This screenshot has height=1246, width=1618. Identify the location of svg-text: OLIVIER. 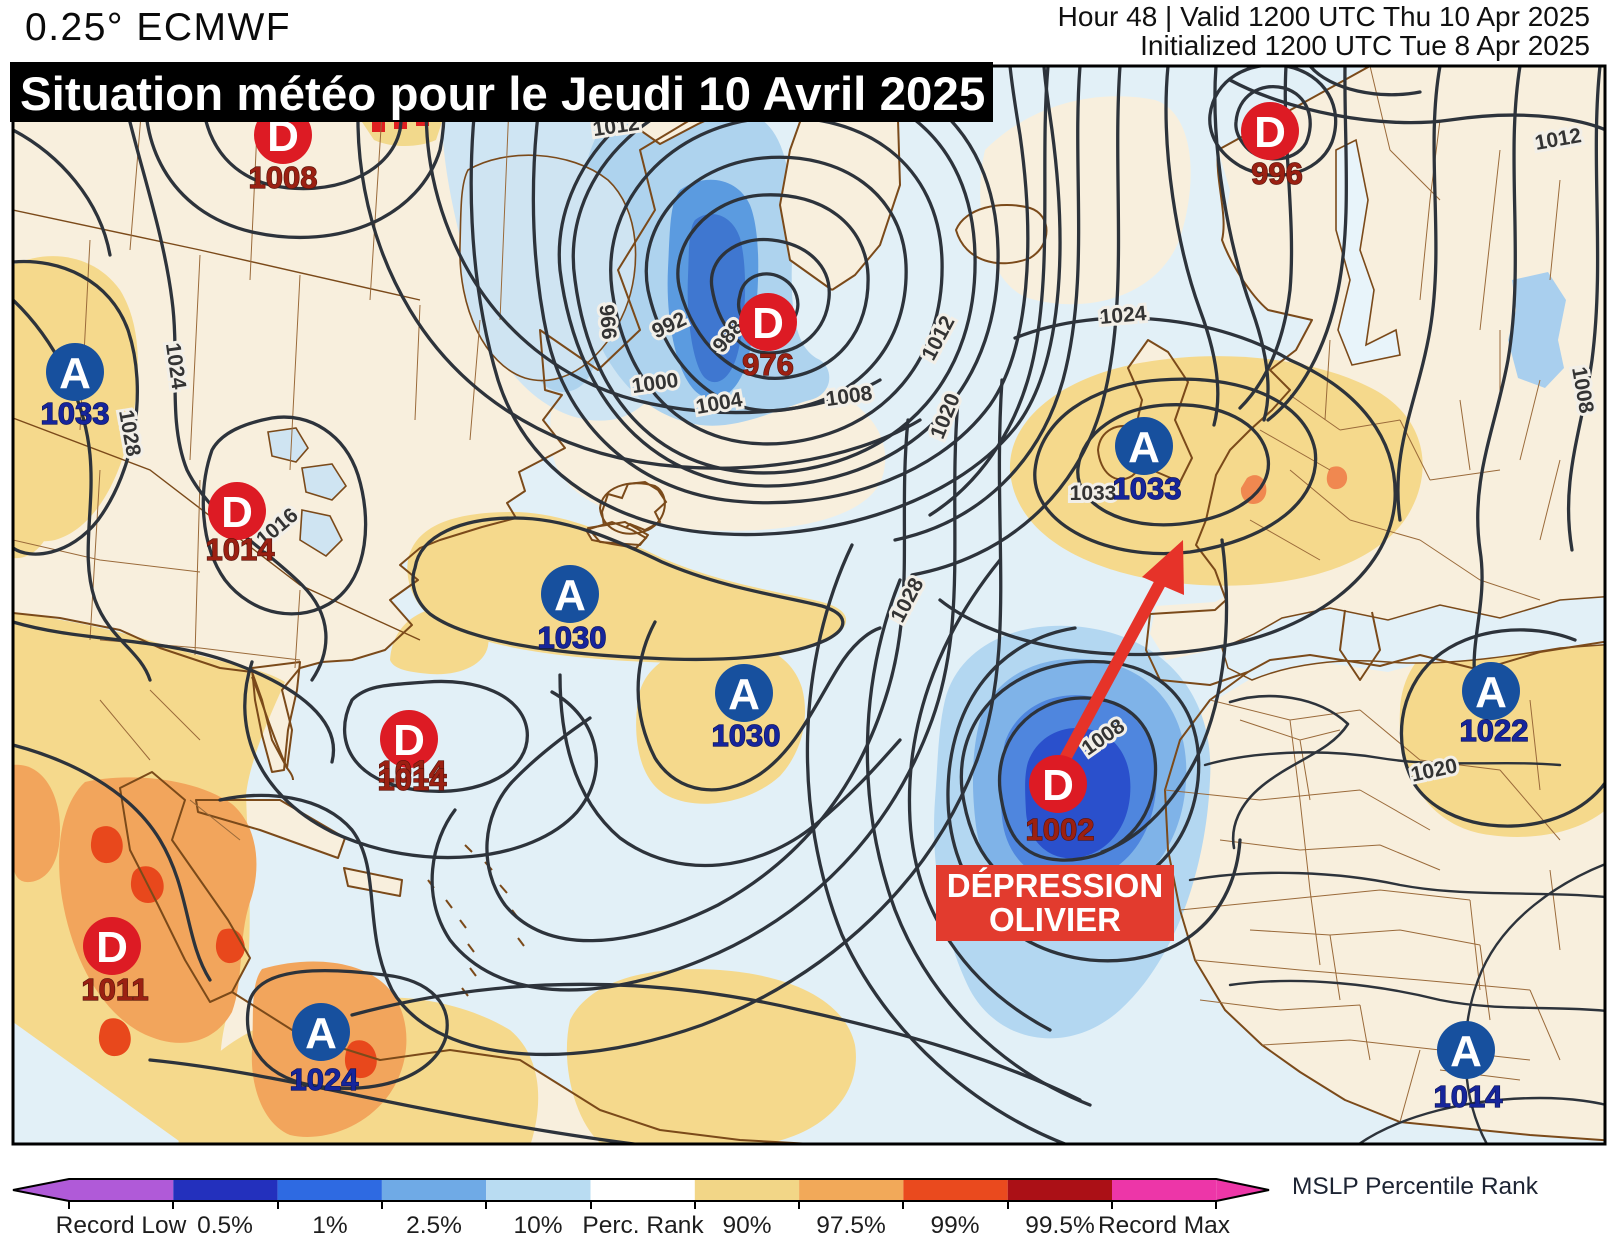
(1055, 919).